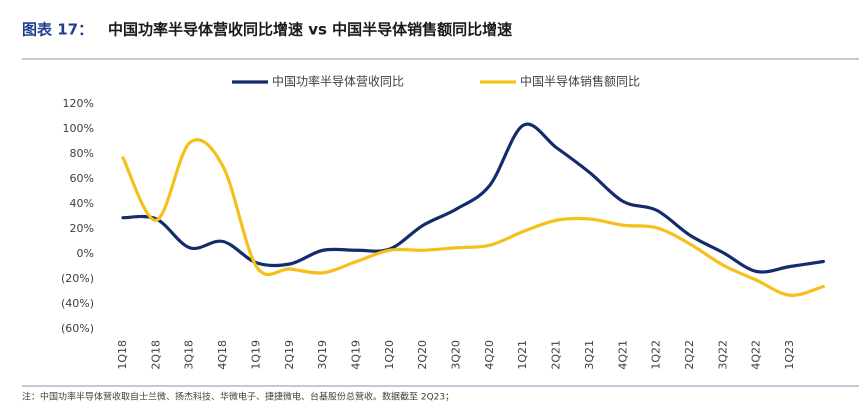 The height and width of the screenshot is (411, 859). What do you see at coordinates (122, 355) in the screenshot?
I see `x-tick-label: 1Q18` at bounding box center [122, 355].